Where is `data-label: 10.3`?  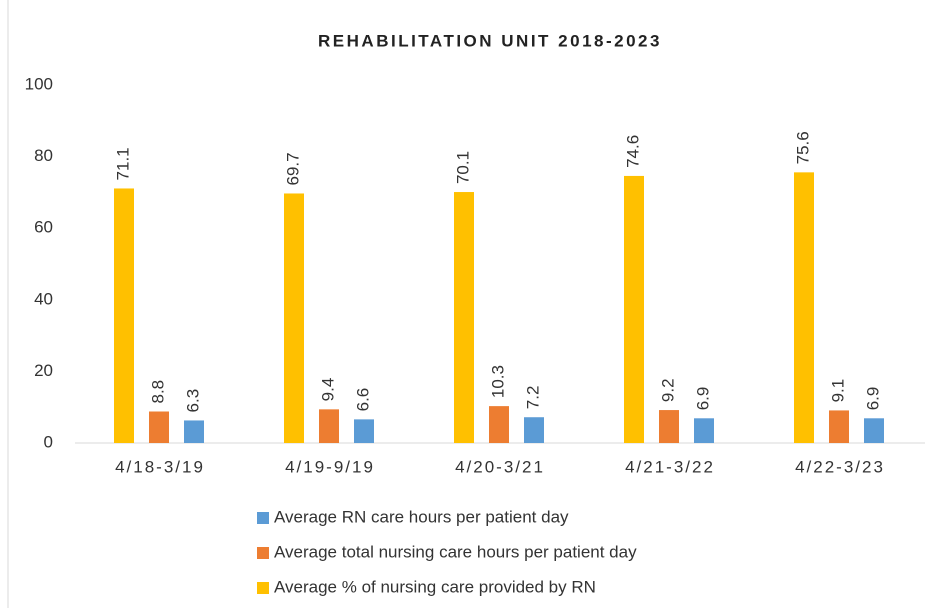 data-label: 10.3 is located at coordinates (497, 381).